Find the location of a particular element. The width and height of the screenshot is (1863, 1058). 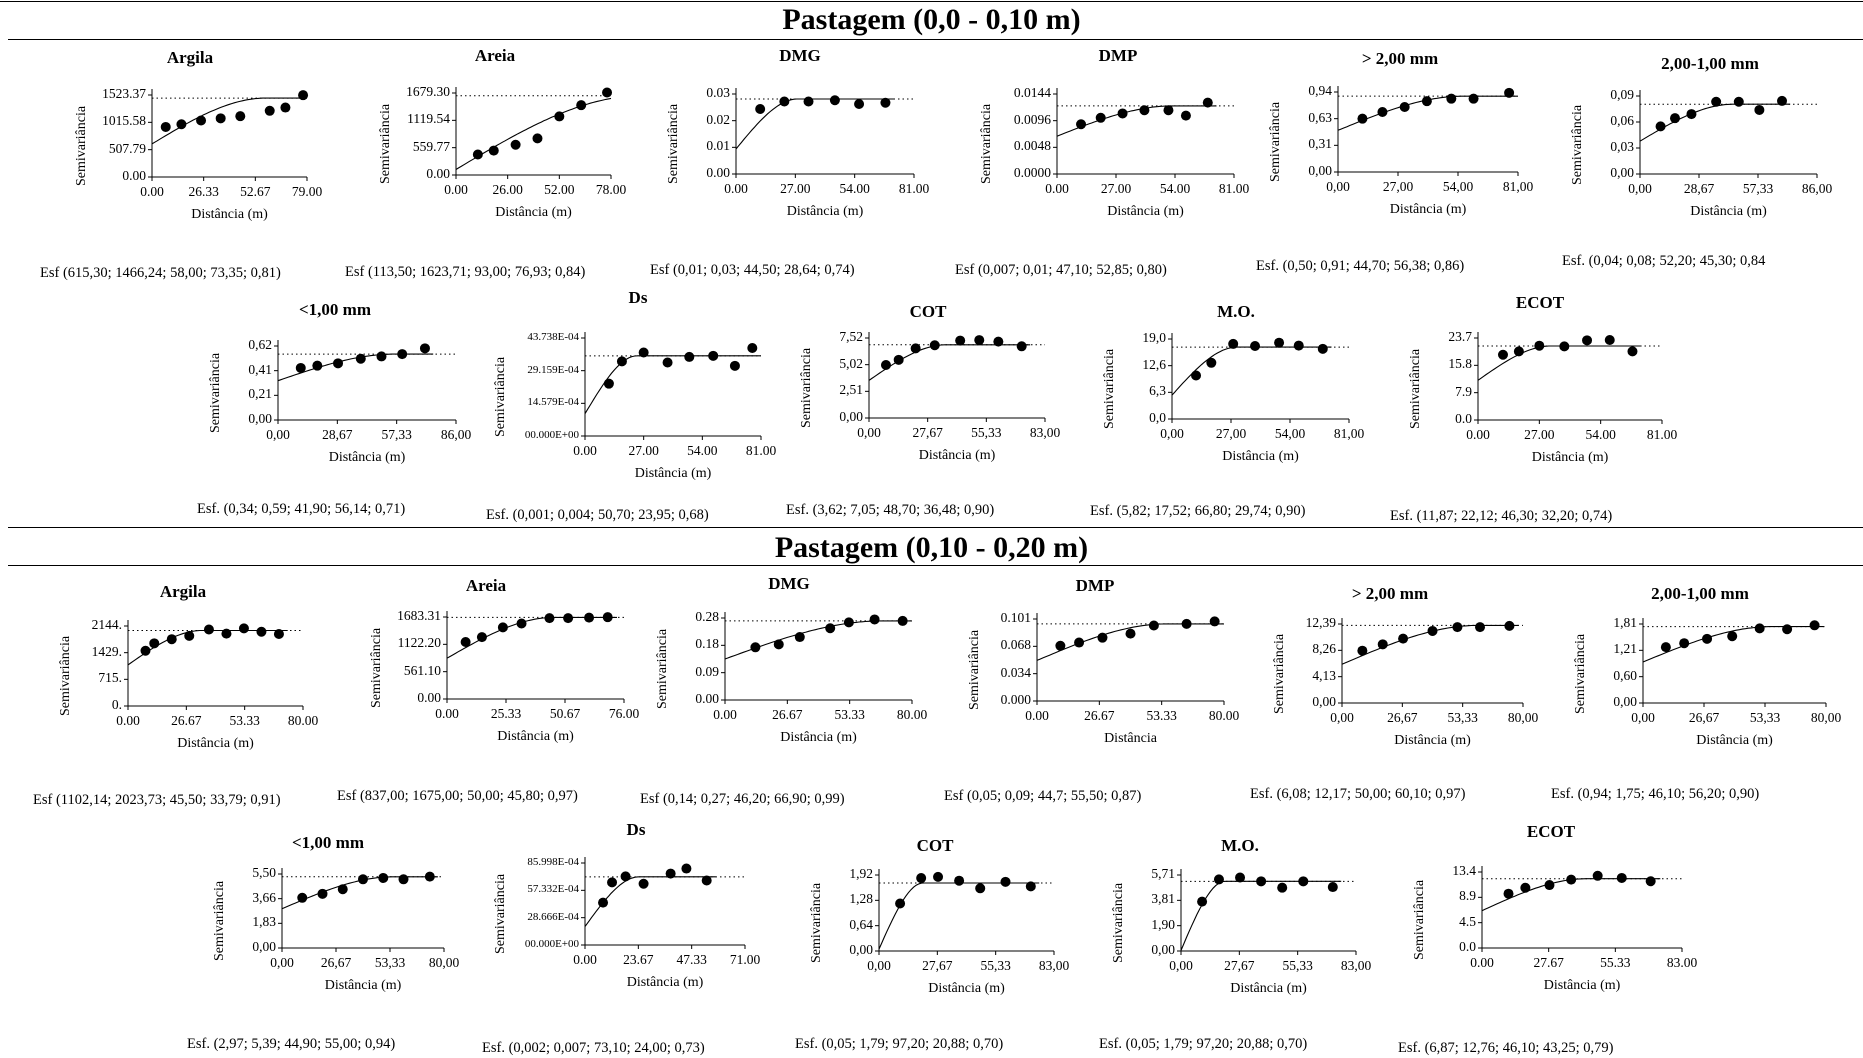

x-tick-label: 83,00 is located at coordinates (1356, 965).